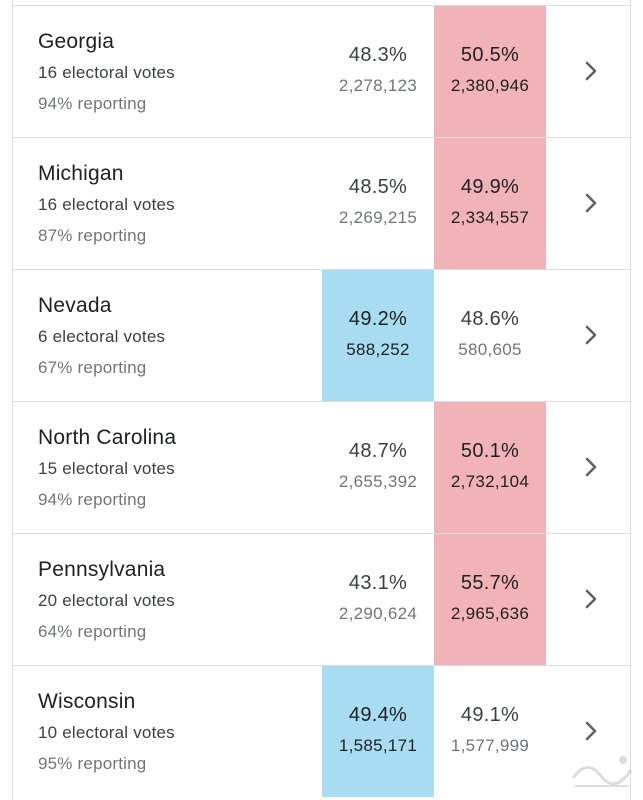 Image resolution: width=643 pixels, height=800 pixels. What do you see at coordinates (602, 771) in the screenshot?
I see `watermark-logo` at bounding box center [602, 771].